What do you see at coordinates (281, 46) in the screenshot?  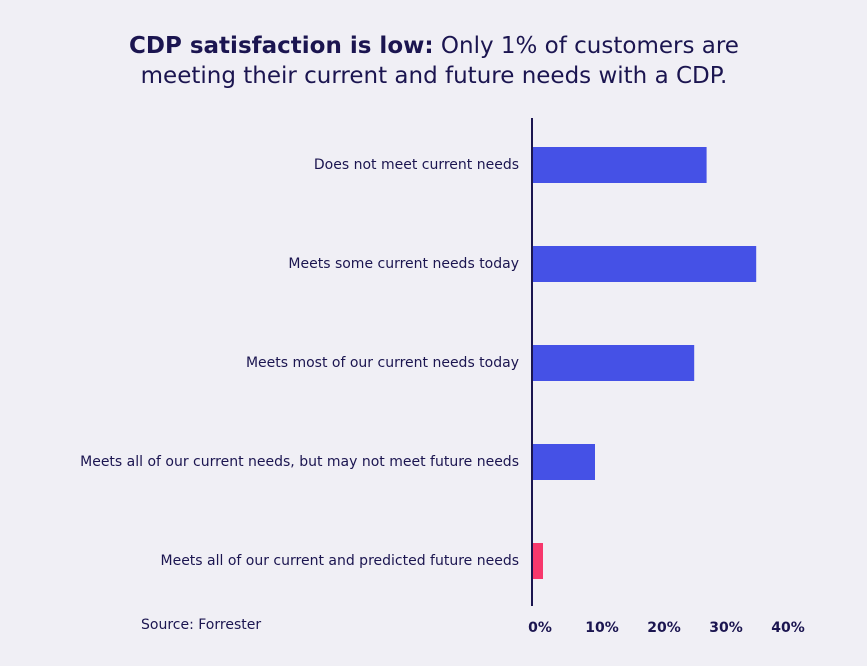 I see `title-lead: CDP satisfaction is low:` at bounding box center [281, 46].